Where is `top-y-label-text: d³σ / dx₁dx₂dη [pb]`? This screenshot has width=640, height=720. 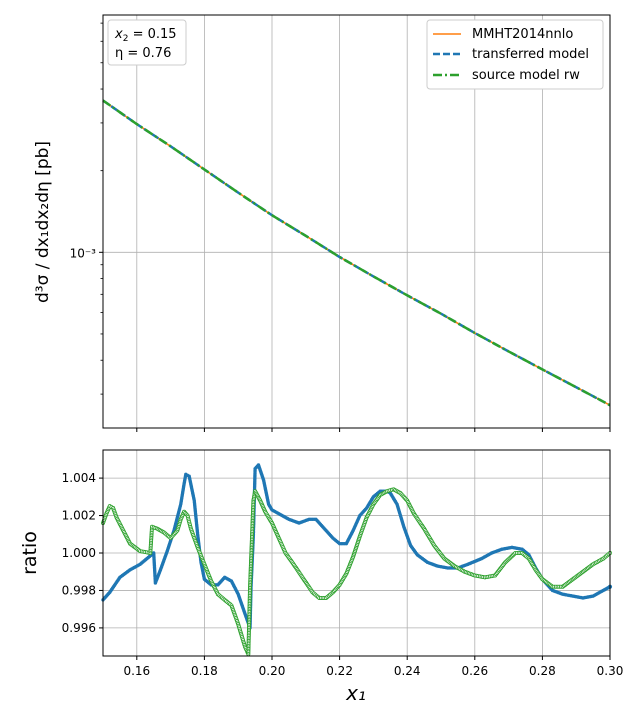
top-y-label-text: d³σ / dx₁dx₂dη [pb] is located at coordinates (43, 222).